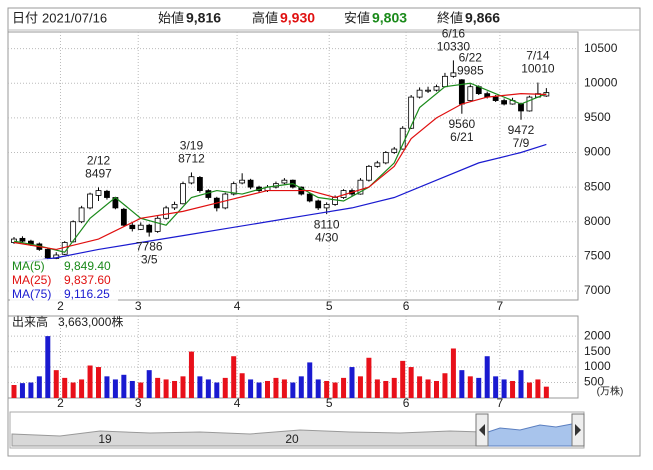  Describe the element at coordinates (597, 335) in the screenshot. I see `y-tick-label: 2000` at that location.